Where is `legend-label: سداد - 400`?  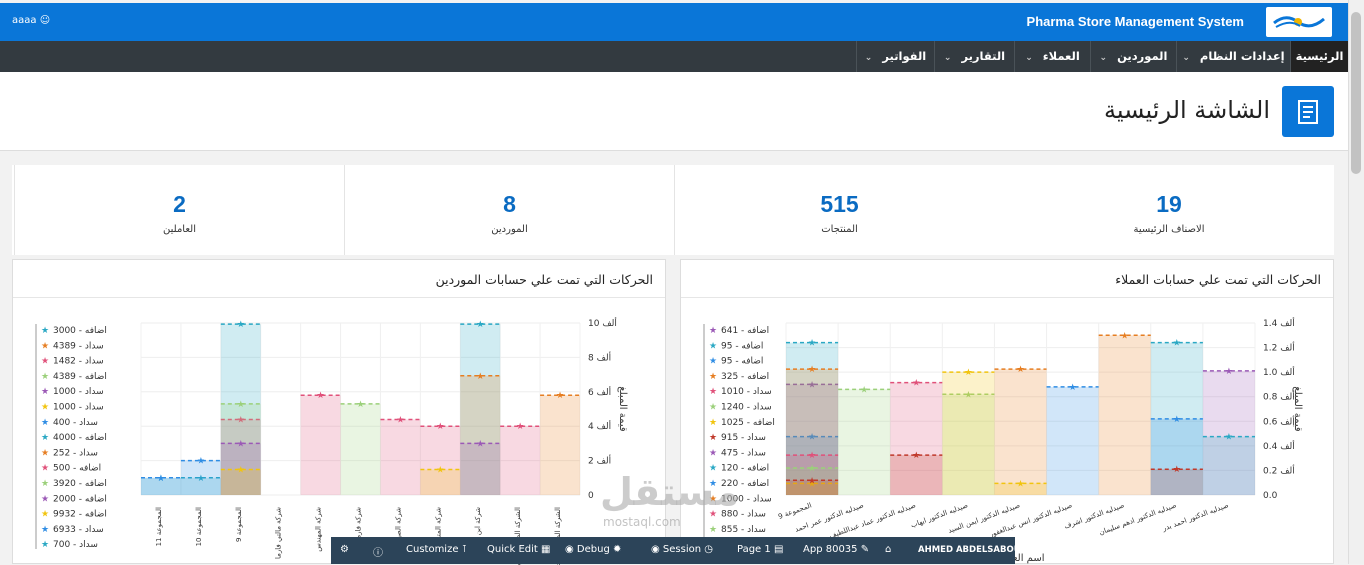 legend-label: سداد - 400 is located at coordinates (75, 423).